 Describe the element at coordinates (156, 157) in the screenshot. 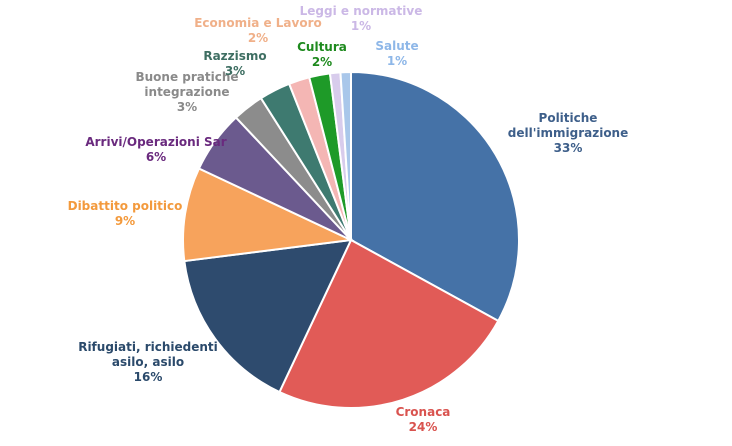

I see `slice-label-line: 6%` at that location.